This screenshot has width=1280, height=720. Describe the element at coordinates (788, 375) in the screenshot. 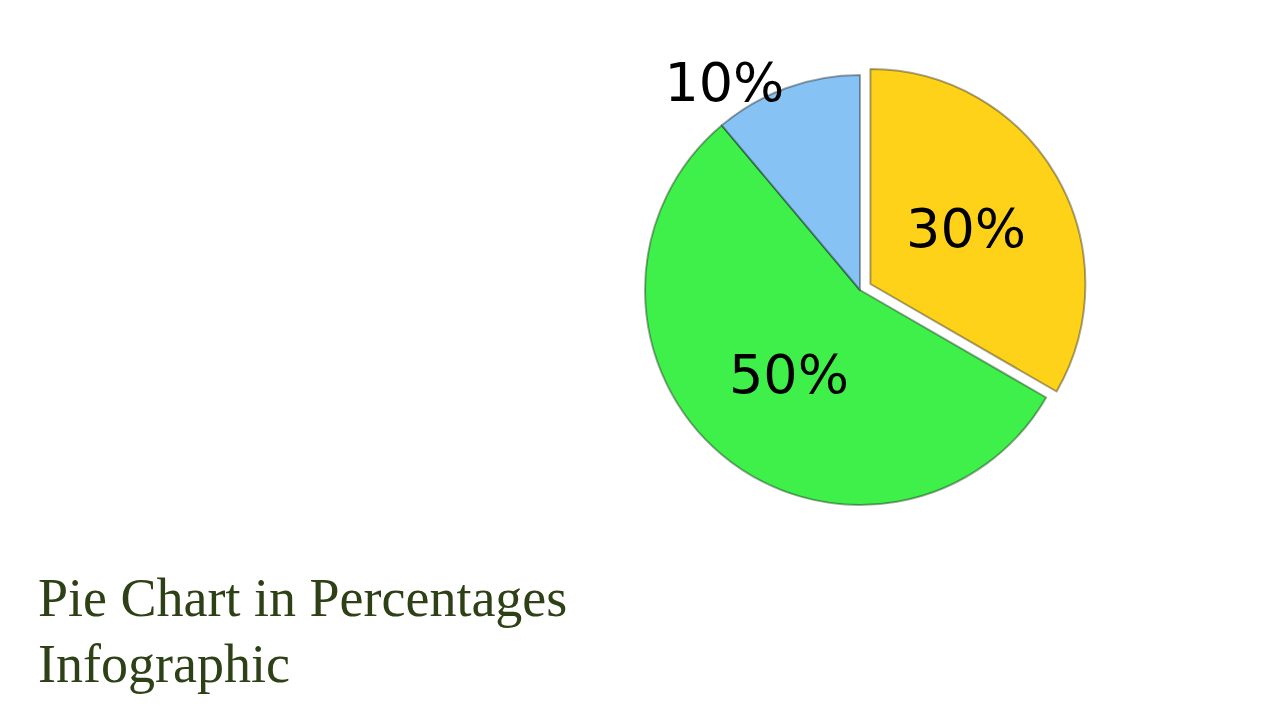

I see `data-label: 50%` at that location.